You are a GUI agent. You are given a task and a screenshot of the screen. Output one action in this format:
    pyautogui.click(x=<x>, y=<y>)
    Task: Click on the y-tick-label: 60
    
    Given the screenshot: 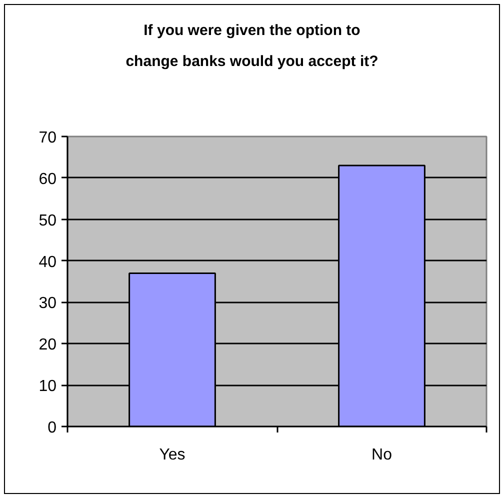 What is the action you would take?
    pyautogui.click(x=47, y=179)
    